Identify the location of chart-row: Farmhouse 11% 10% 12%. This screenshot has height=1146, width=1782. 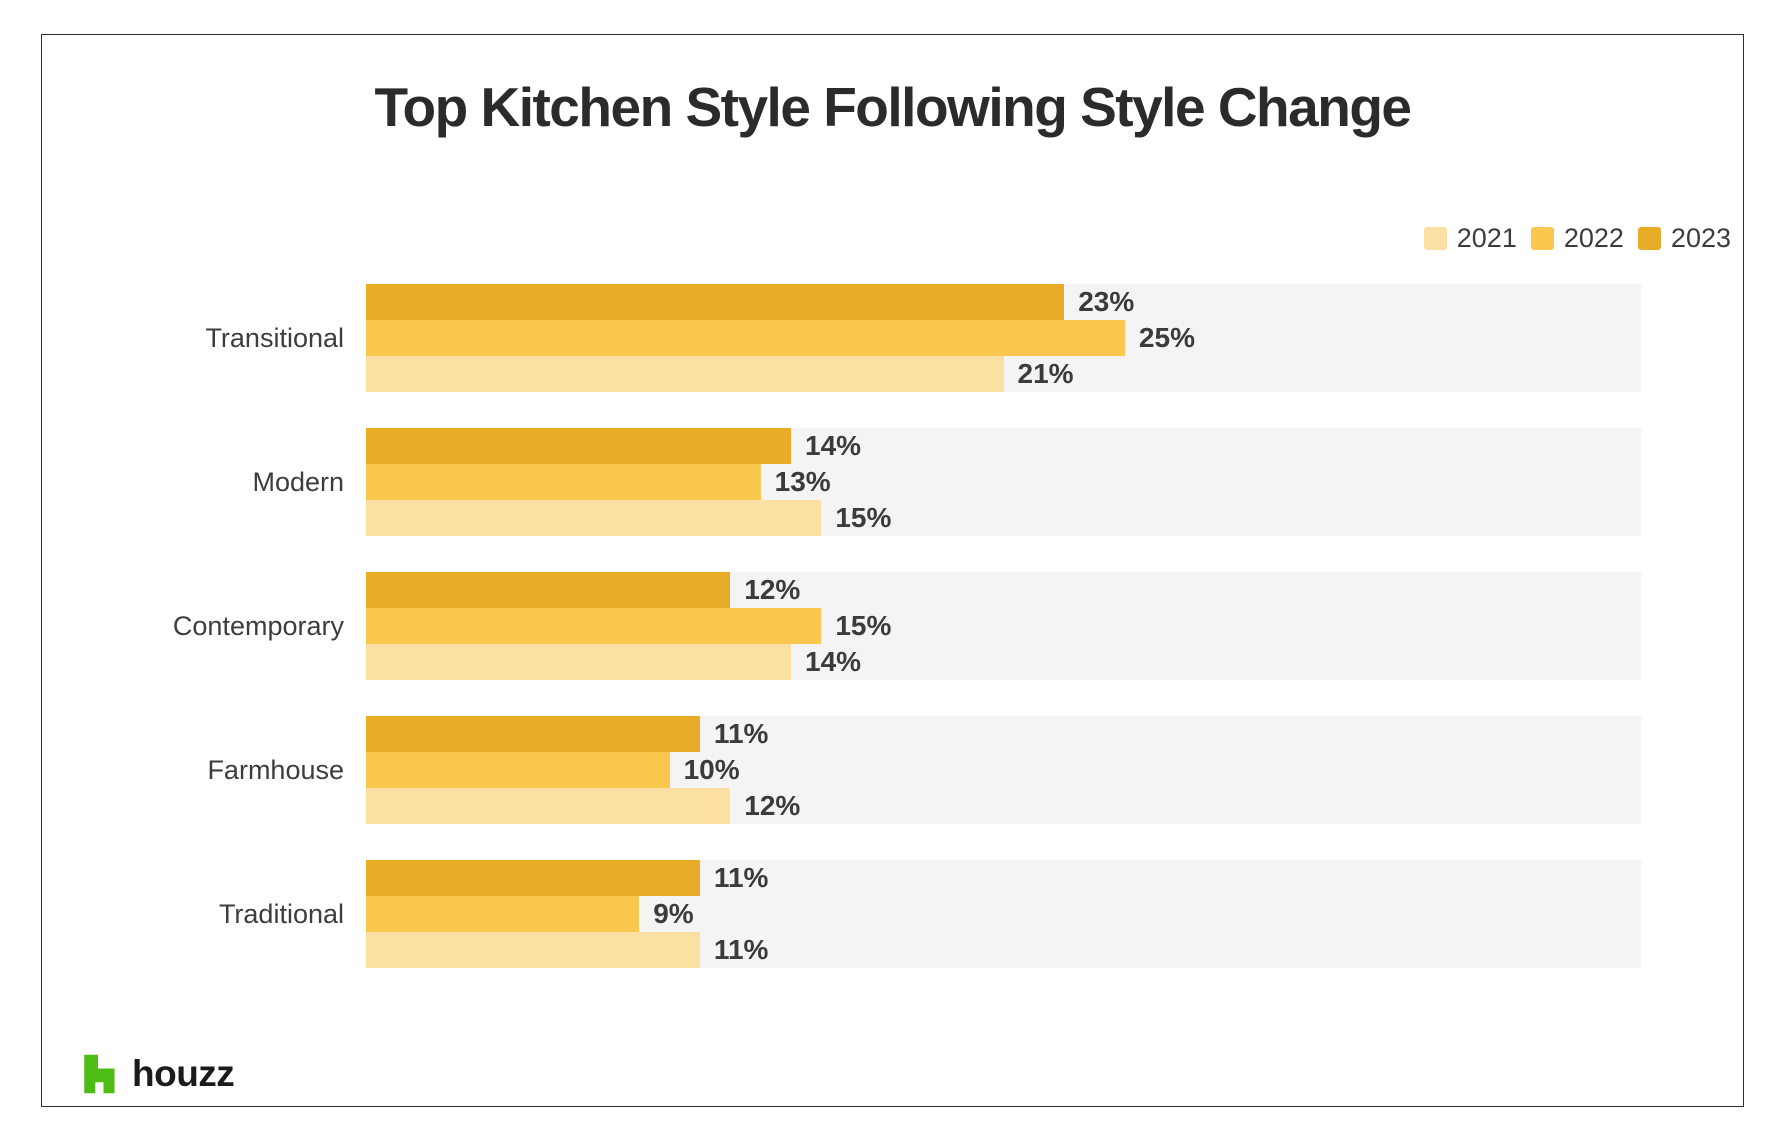
(892, 770).